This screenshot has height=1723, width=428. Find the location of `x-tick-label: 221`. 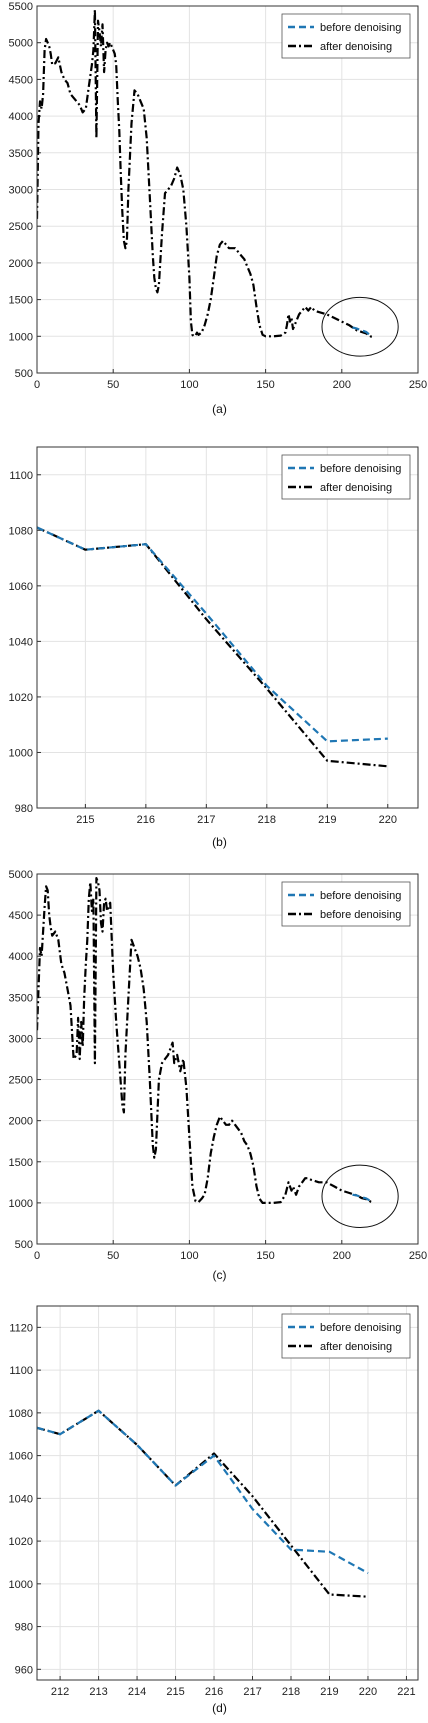

x-tick-label: 221 is located at coordinates (406, 1692).